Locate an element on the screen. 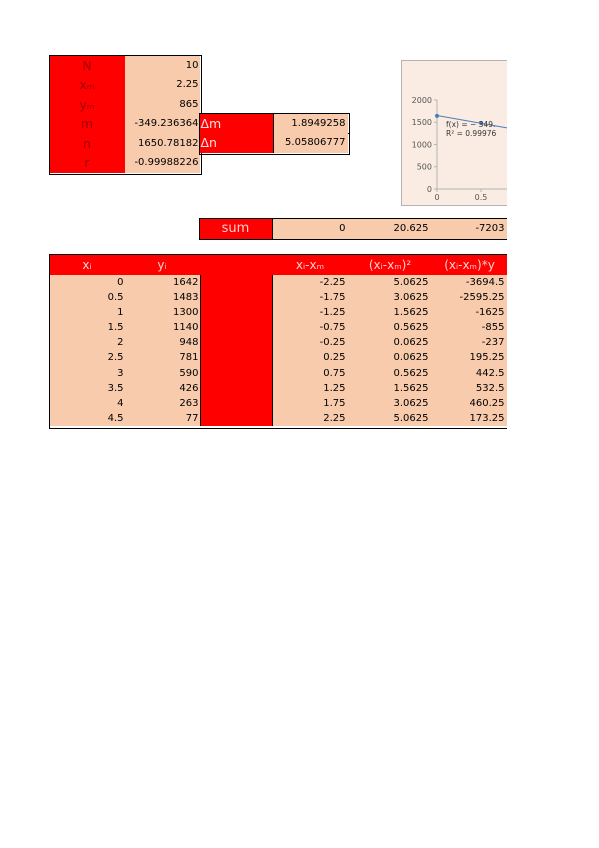 The width and height of the screenshot is (599, 848). y-tick-label: 1000 is located at coordinates (422, 144).